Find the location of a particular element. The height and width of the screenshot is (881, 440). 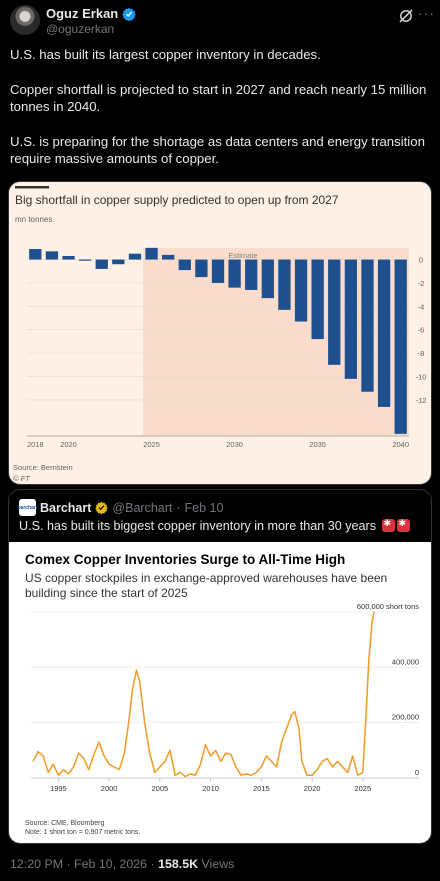

bb-x-tick-label: 2010 is located at coordinates (210, 788).